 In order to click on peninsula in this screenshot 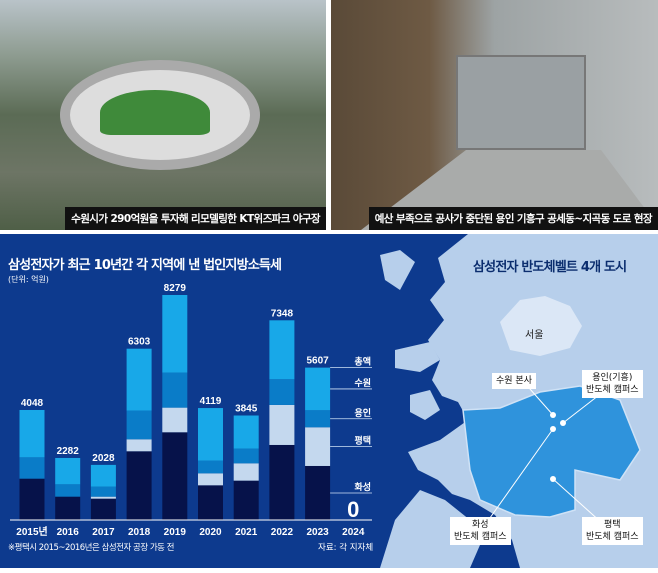, I will do `click(430, 529)`.